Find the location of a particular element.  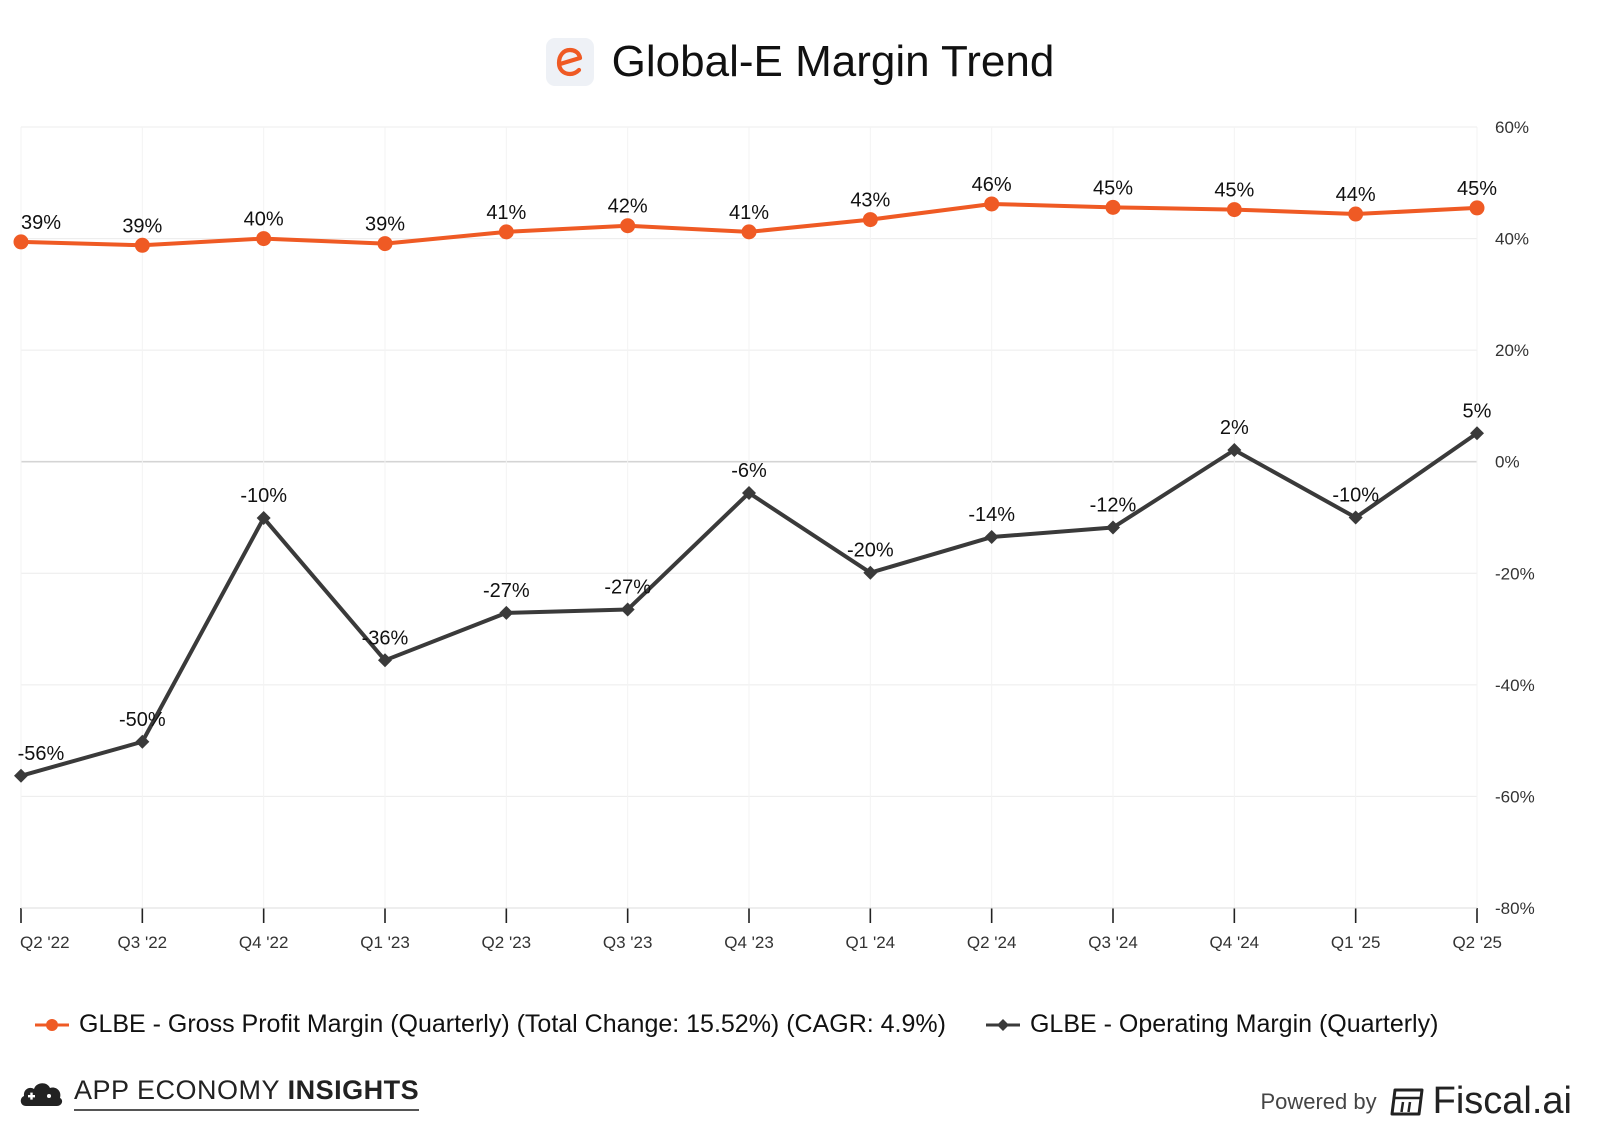

y-tick-label: 20% is located at coordinates (1512, 350).